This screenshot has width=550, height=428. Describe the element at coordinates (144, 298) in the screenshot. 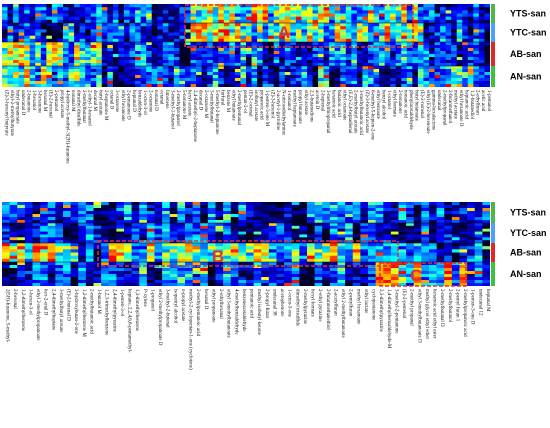

I see `column-label: P-xylene` at that location.